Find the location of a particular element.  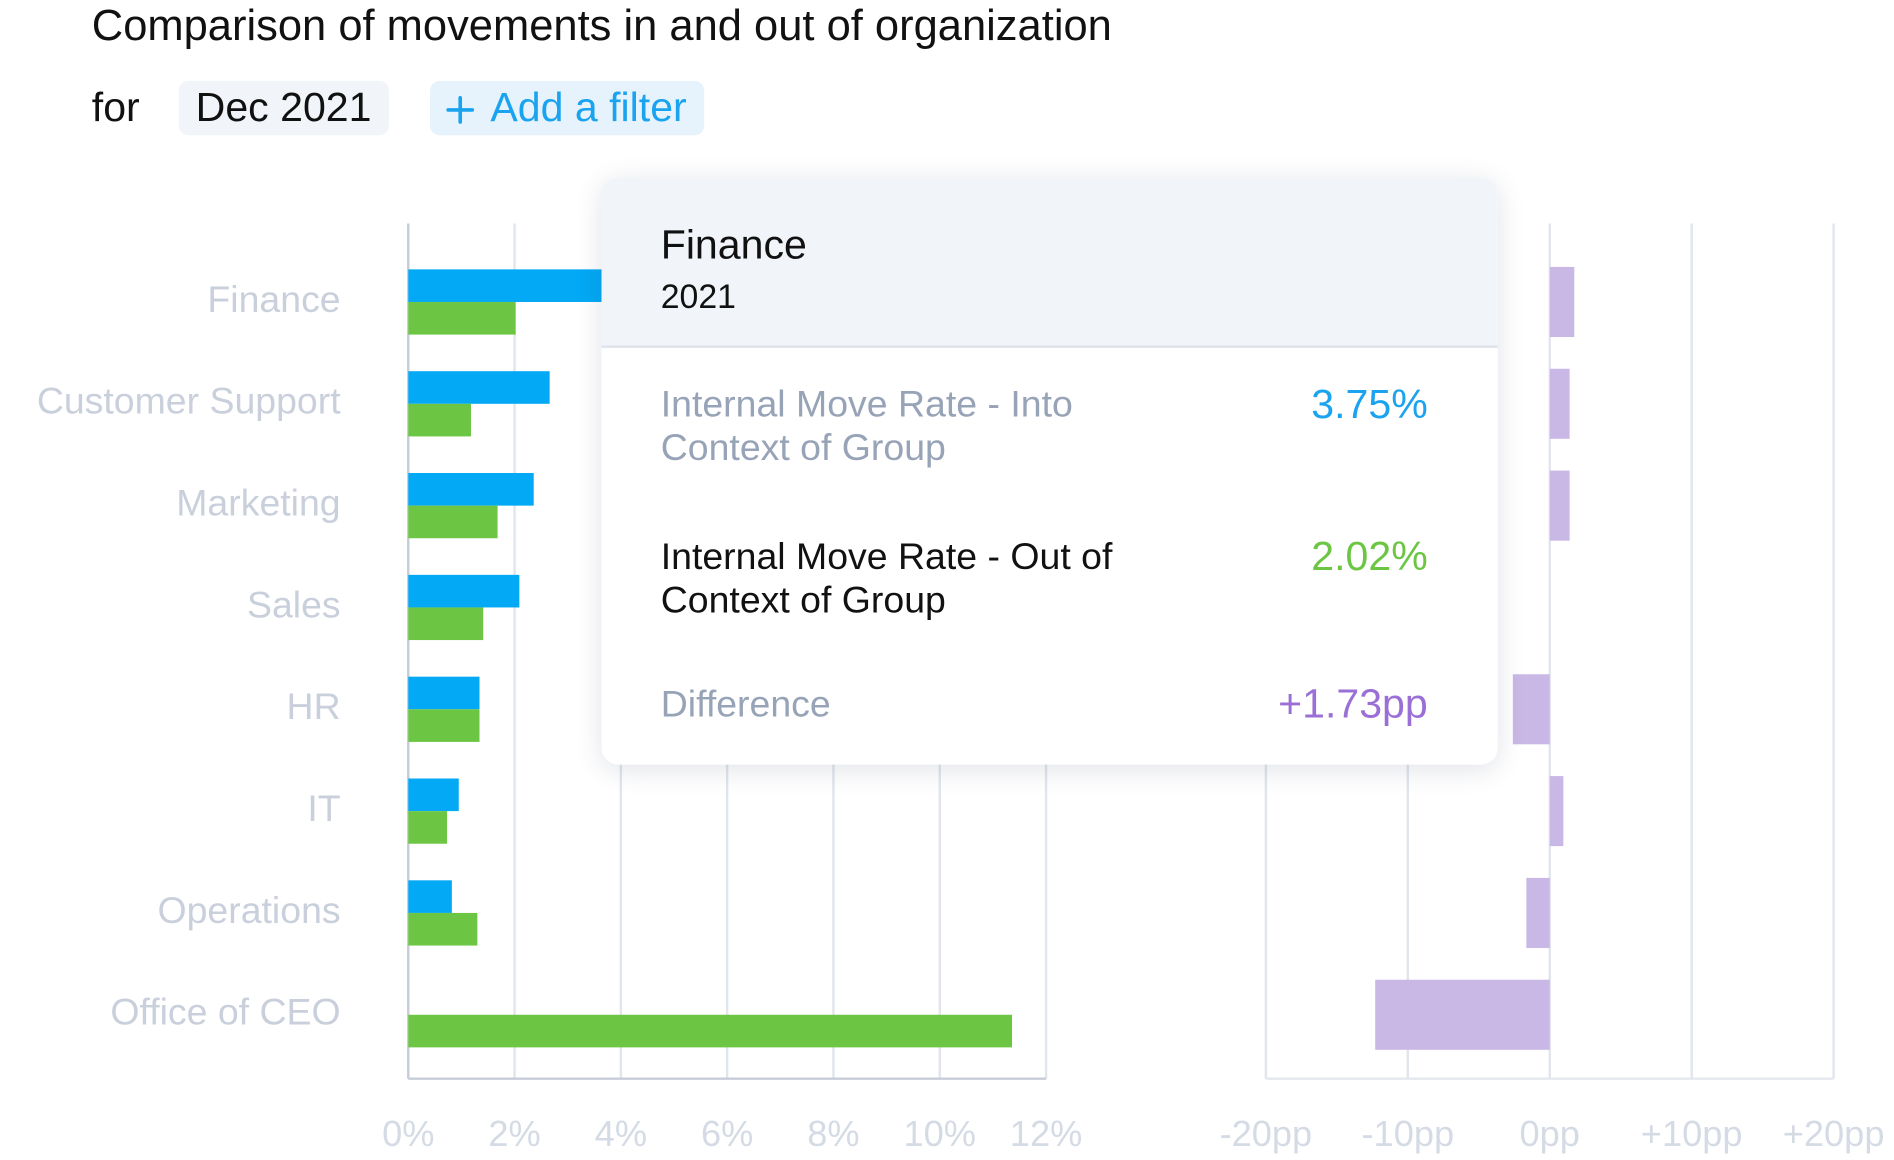

tooltip-row: Difference +1.73pp is located at coordinates (1044, 703).